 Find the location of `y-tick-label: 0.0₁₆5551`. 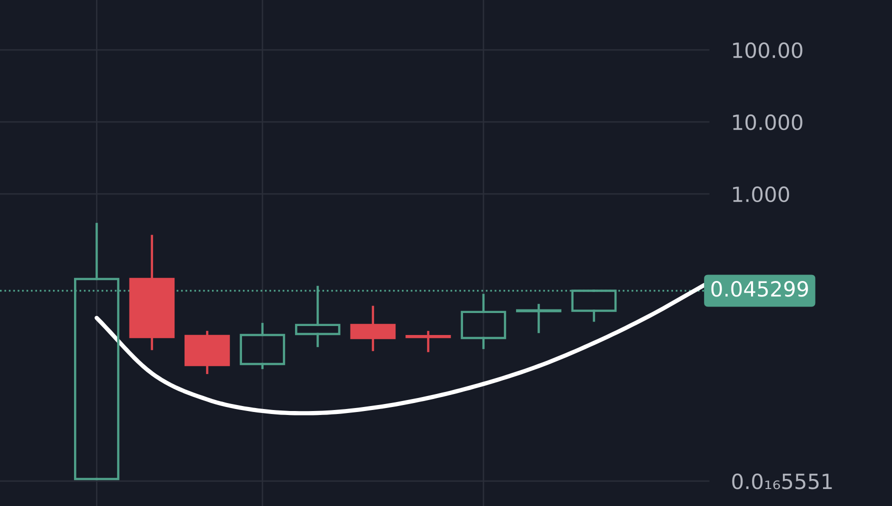

y-tick-label: 0.0₁₆5551 is located at coordinates (782, 482).